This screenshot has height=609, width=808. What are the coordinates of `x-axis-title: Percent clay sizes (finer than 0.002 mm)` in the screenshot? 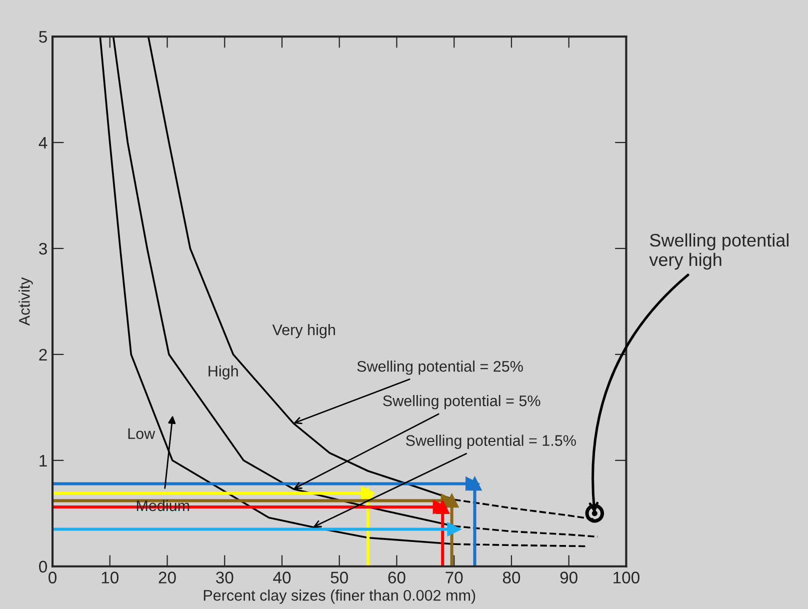 It's located at (340, 597).